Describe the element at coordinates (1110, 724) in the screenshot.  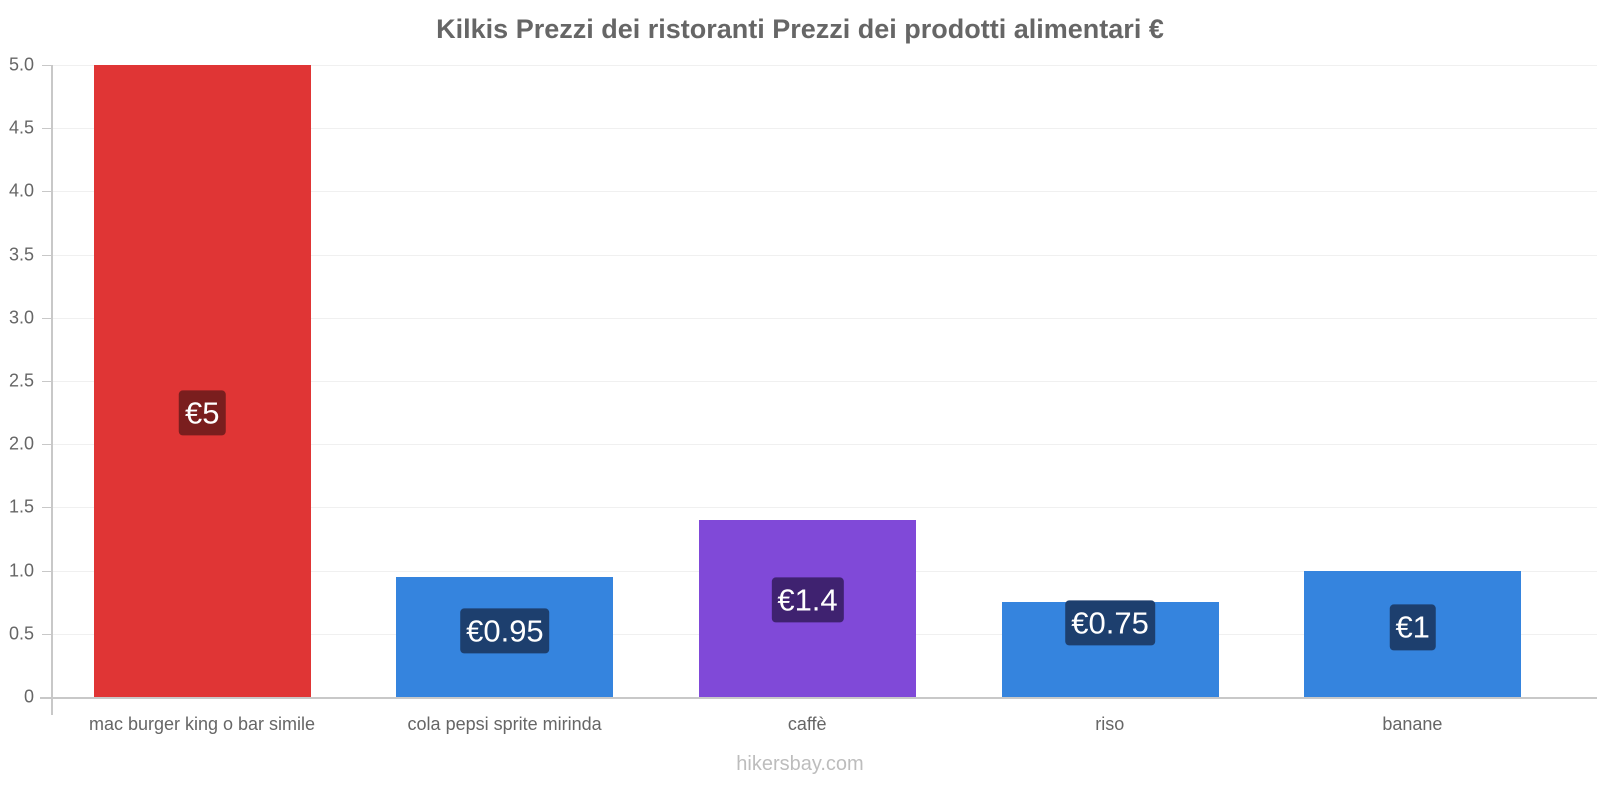
I see `x-tick-label: riso` at that location.